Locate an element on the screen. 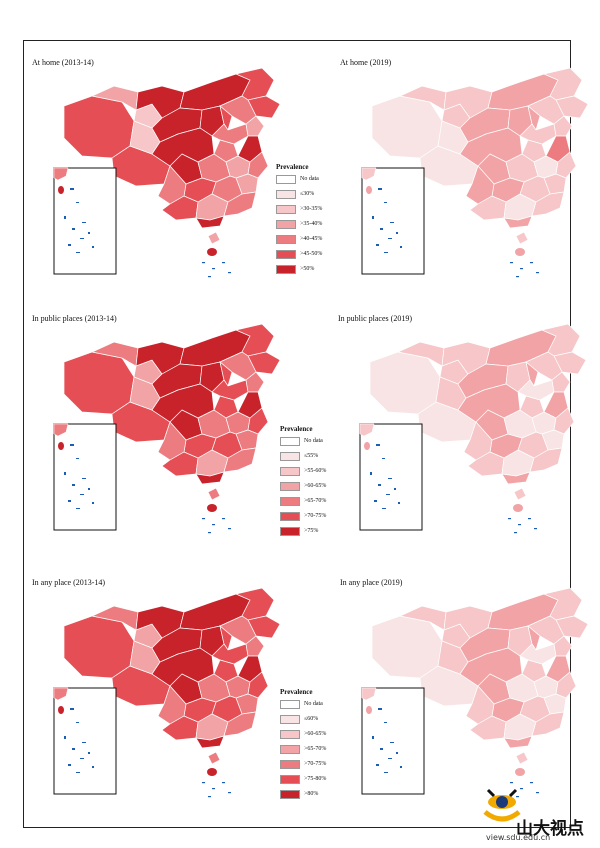 The height and width of the screenshot is (848, 600). legend-item: ≤55% is located at coordinates (315, 456).